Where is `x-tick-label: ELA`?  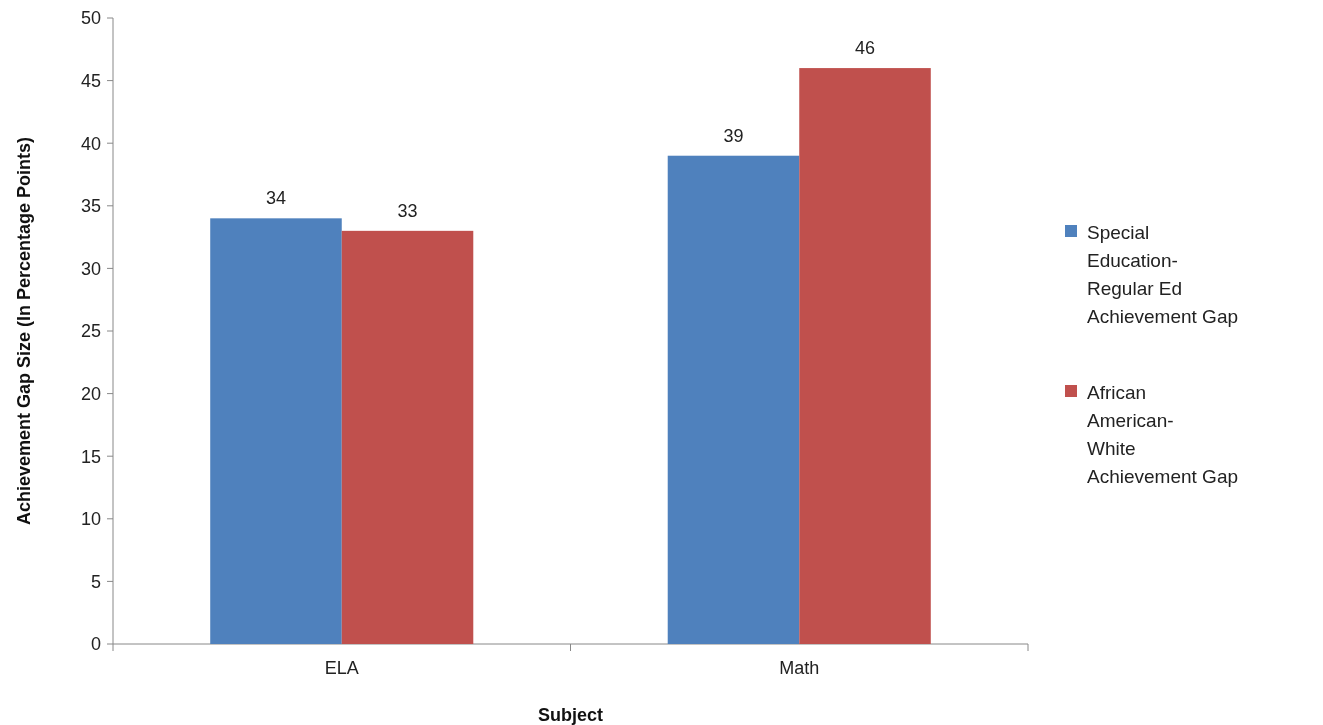
x-tick-label: ELA is located at coordinates (341, 668).